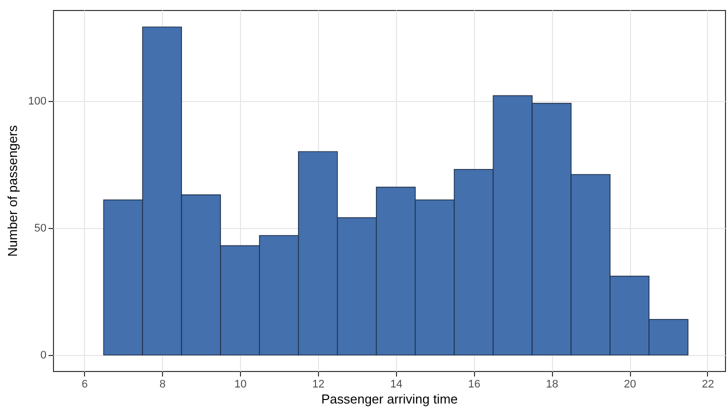 Image resolution: width=728 pixels, height=412 pixels. Describe the element at coordinates (37, 101) in the screenshot. I see `y-tick-label: 100` at that location.